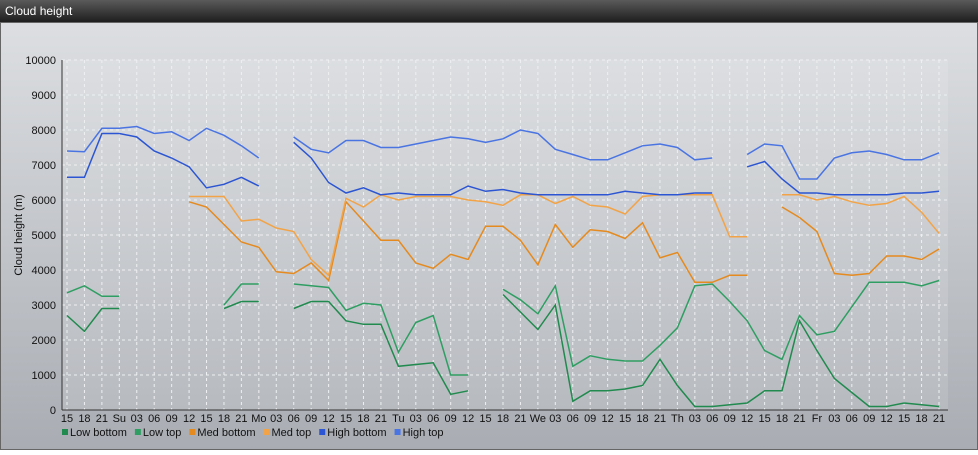 The image size is (978, 455). I want to click on y-tick-label: 5000, so click(44, 236).